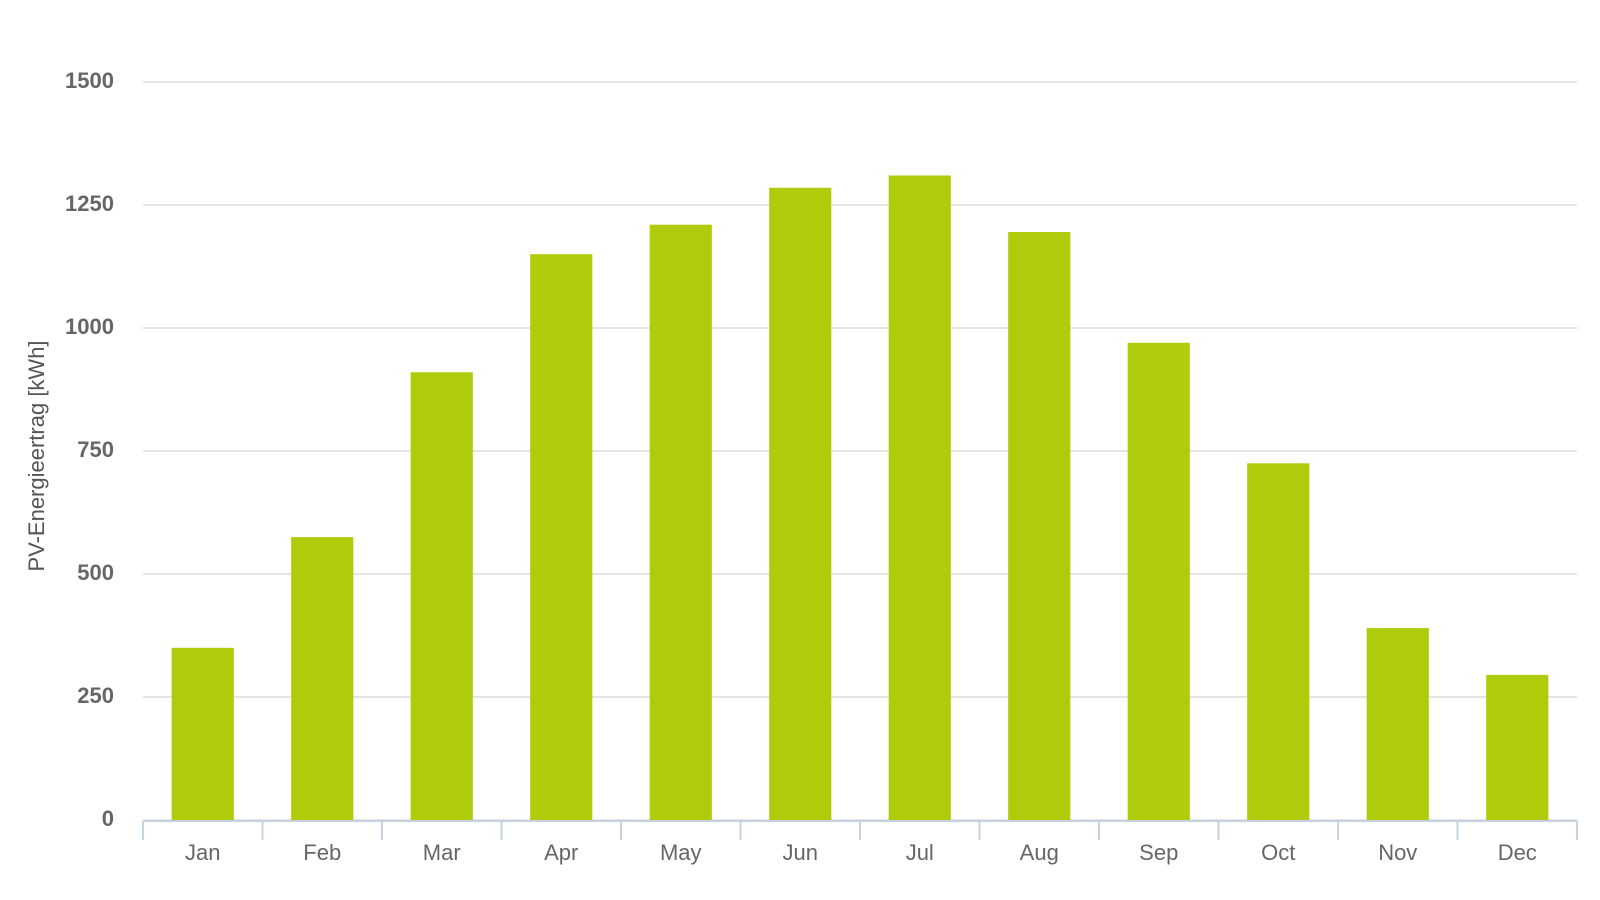 This screenshot has width=1600, height=900. What do you see at coordinates (1158, 852) in the screenshot?
I see `x-tick-label: Sep` at bounding box center [1158, 852].